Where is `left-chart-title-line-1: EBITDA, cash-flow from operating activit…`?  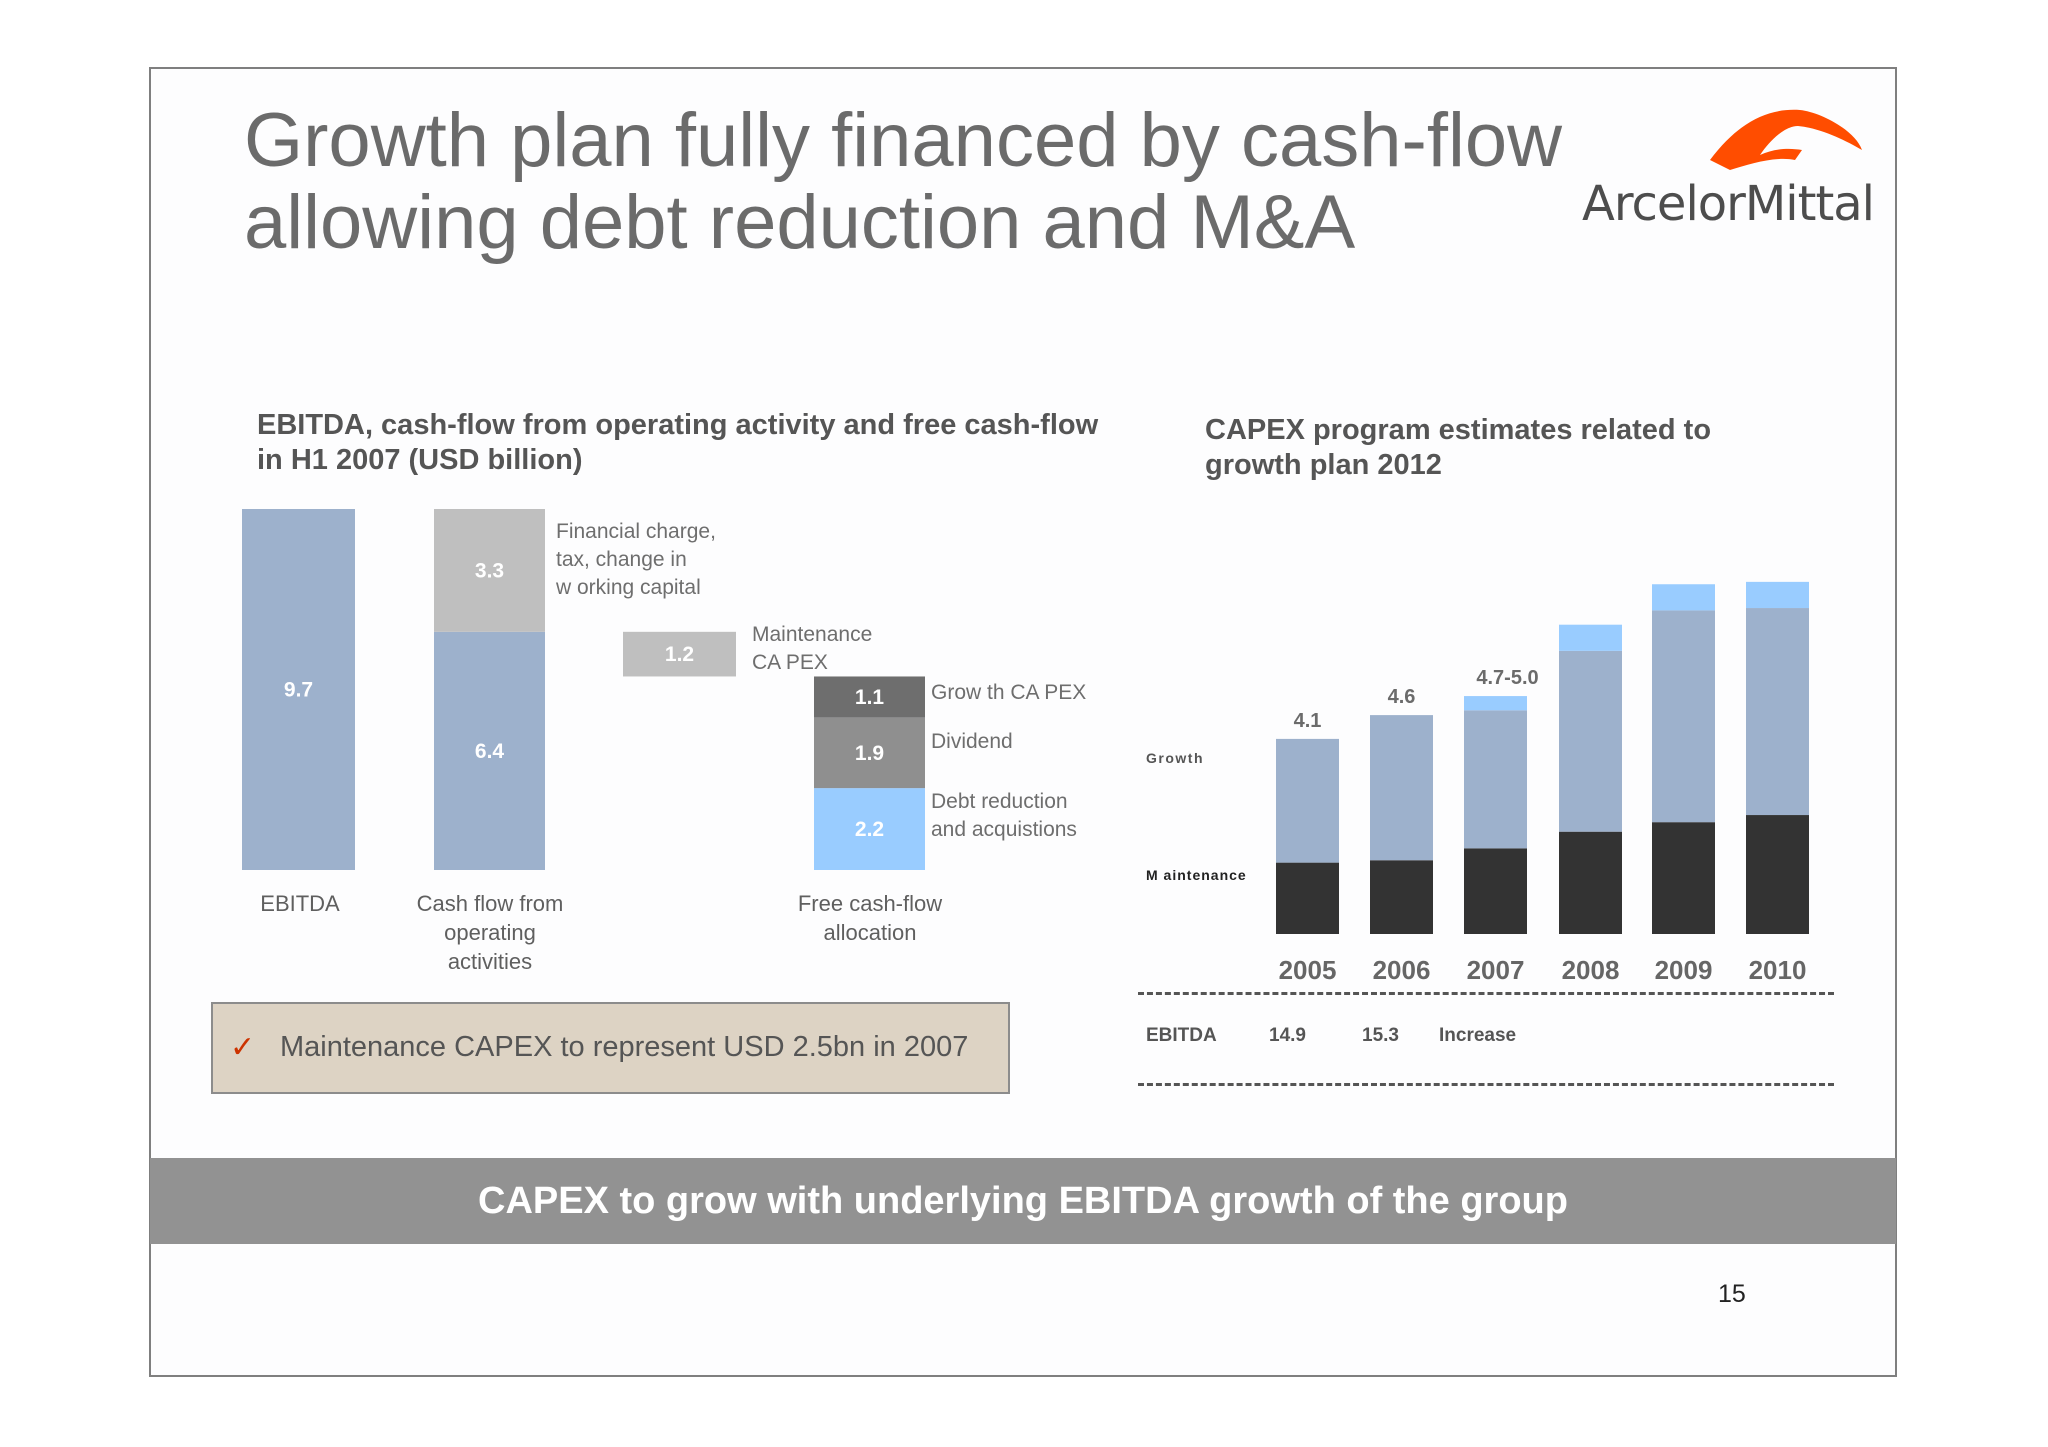 left-chart-title-line-1: EBITDA, cash-flow from operating activit… is located at coordinates (678, 425).